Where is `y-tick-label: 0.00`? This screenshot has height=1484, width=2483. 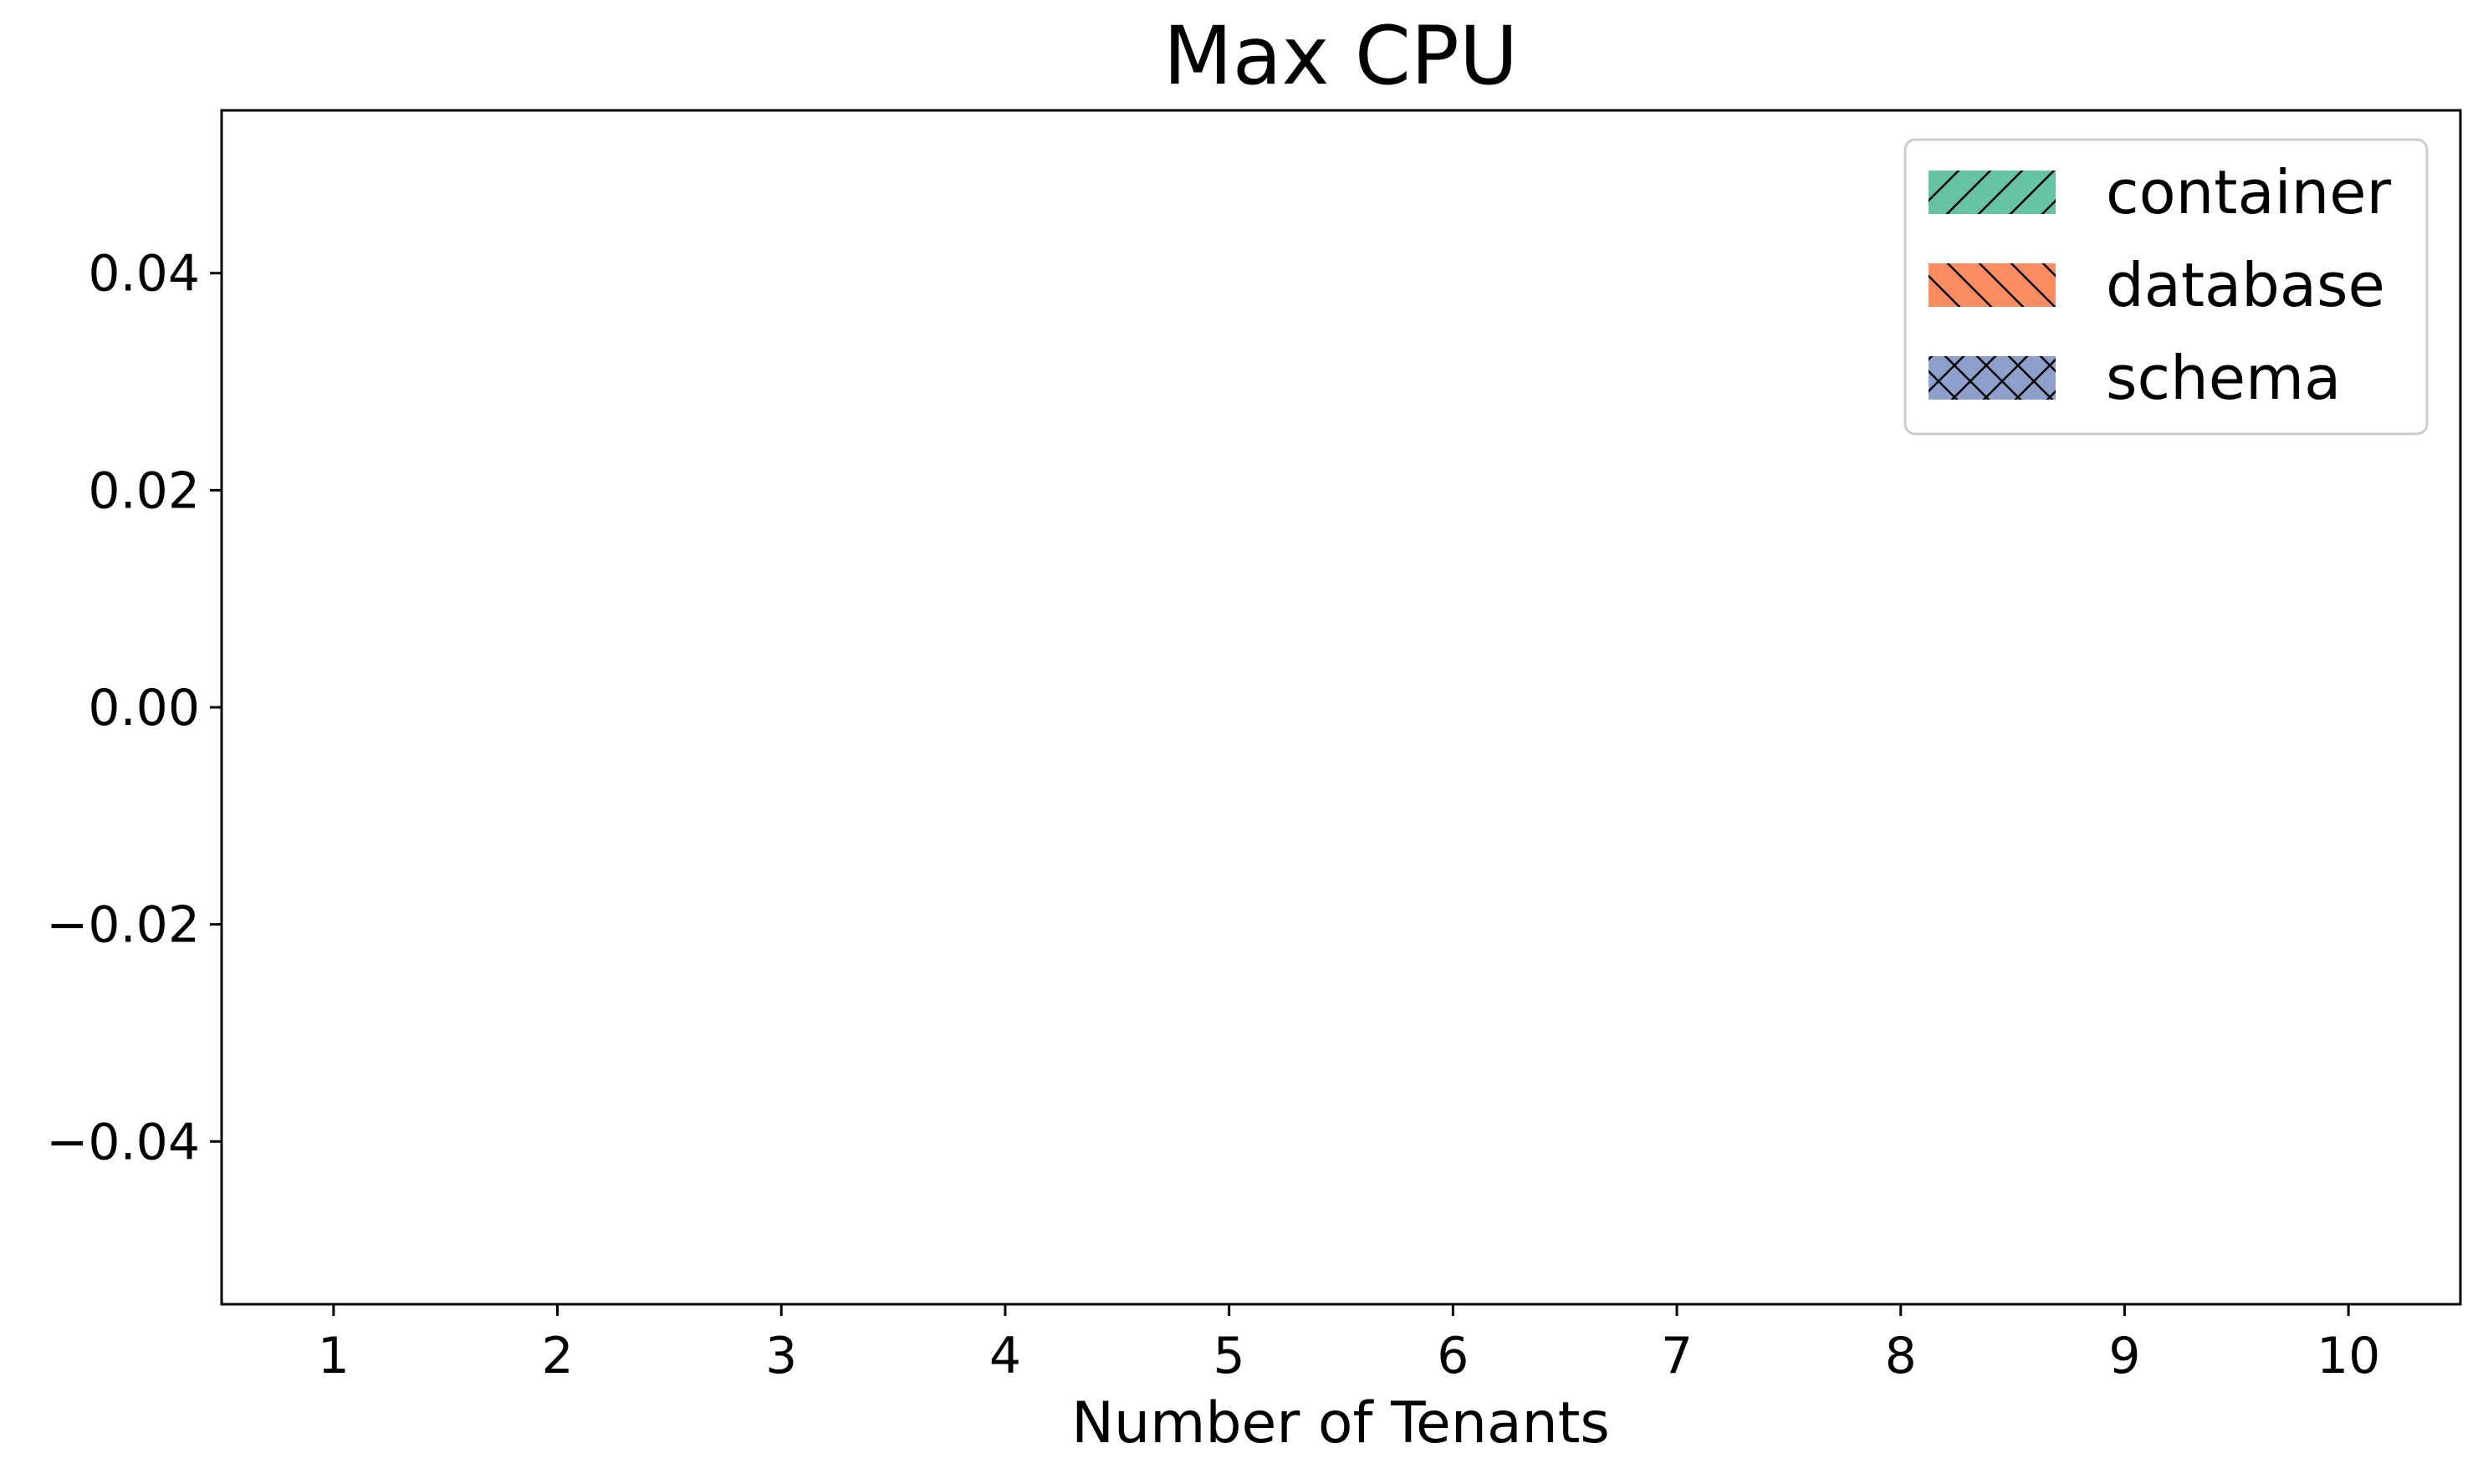 y-tick-label: 0.00 is located at coordinates (144, 708).